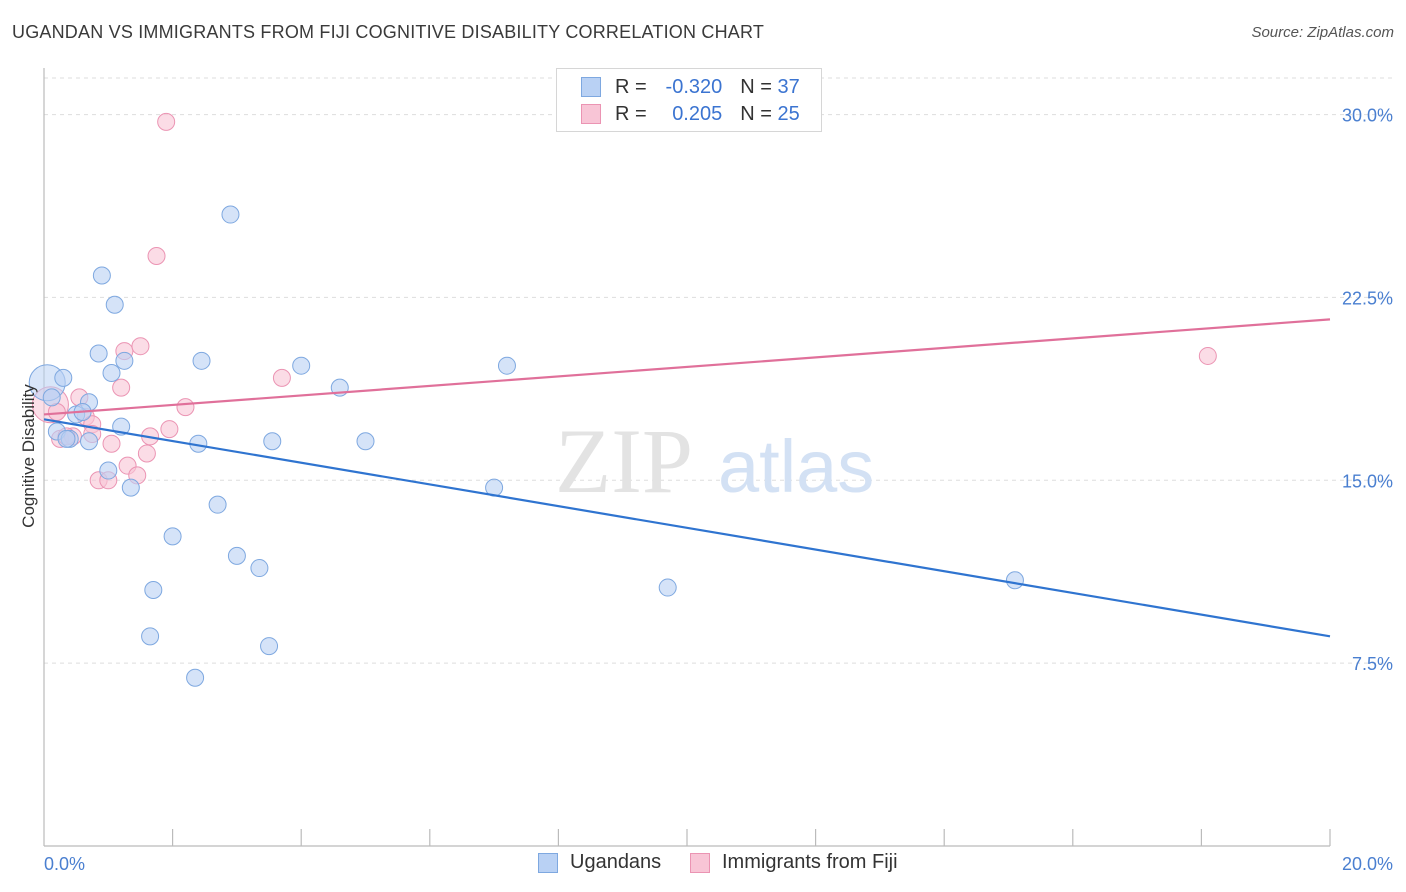 Image resolution: width=1406 pixels, height=892 pixels. I want to click on watermark-zip: ZIP, so click(624, 461).